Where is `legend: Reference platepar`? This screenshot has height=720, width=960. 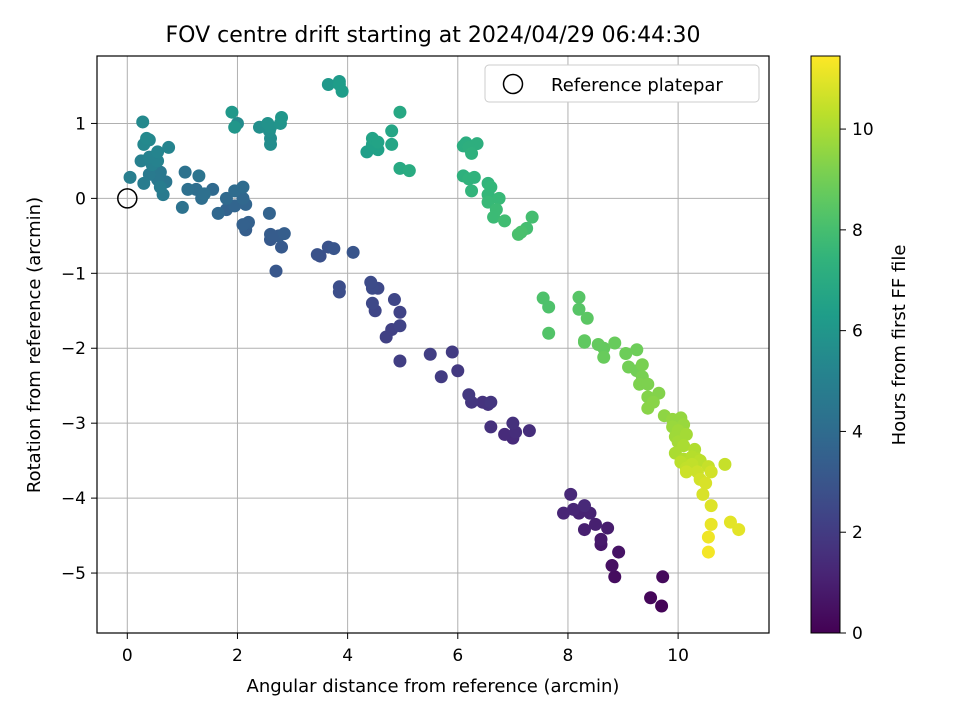
legend: Reference platepar is located at coordinates (622, 83).